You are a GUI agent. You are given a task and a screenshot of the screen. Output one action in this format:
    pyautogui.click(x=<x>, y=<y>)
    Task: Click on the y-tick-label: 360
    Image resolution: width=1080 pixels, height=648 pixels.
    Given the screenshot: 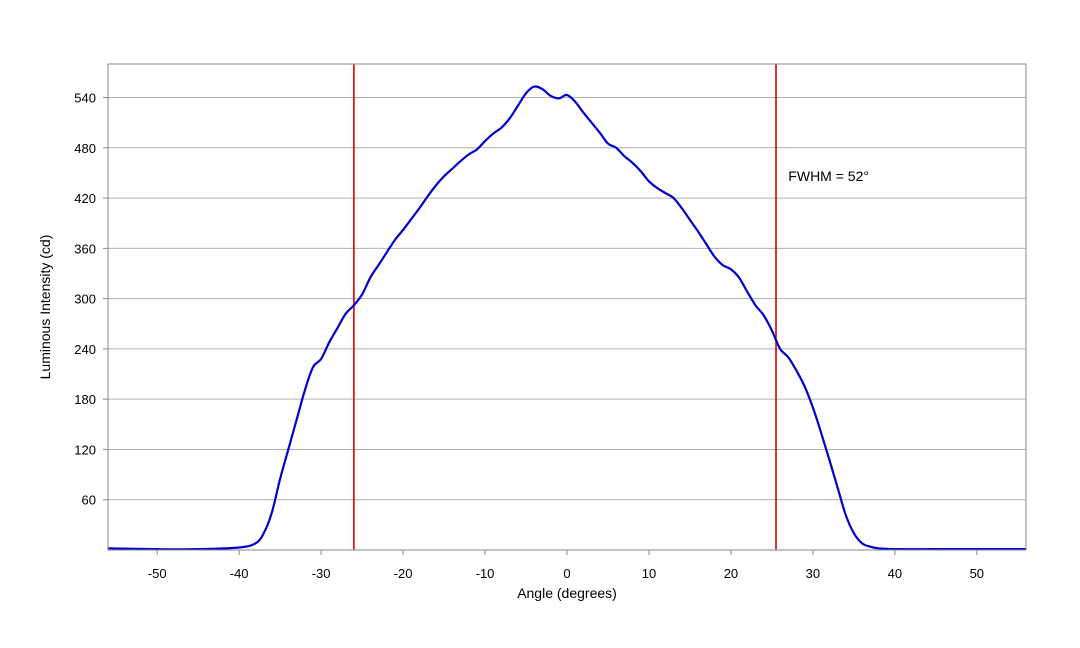 What is the action you would take?
    pyautogui.click(x=85, y=248)
    